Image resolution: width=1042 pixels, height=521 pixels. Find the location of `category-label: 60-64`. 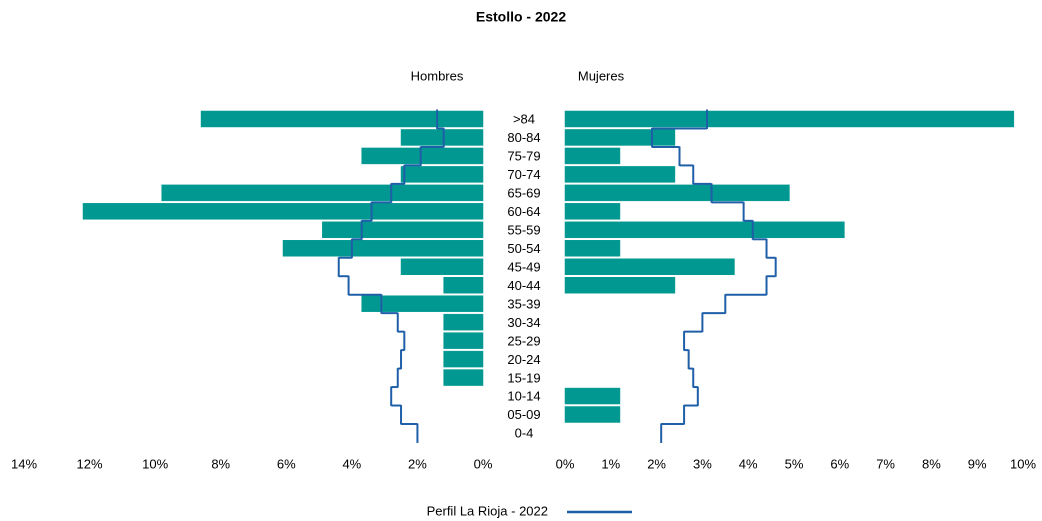

category-label: 60-64 is located at coordinates (523, 211).